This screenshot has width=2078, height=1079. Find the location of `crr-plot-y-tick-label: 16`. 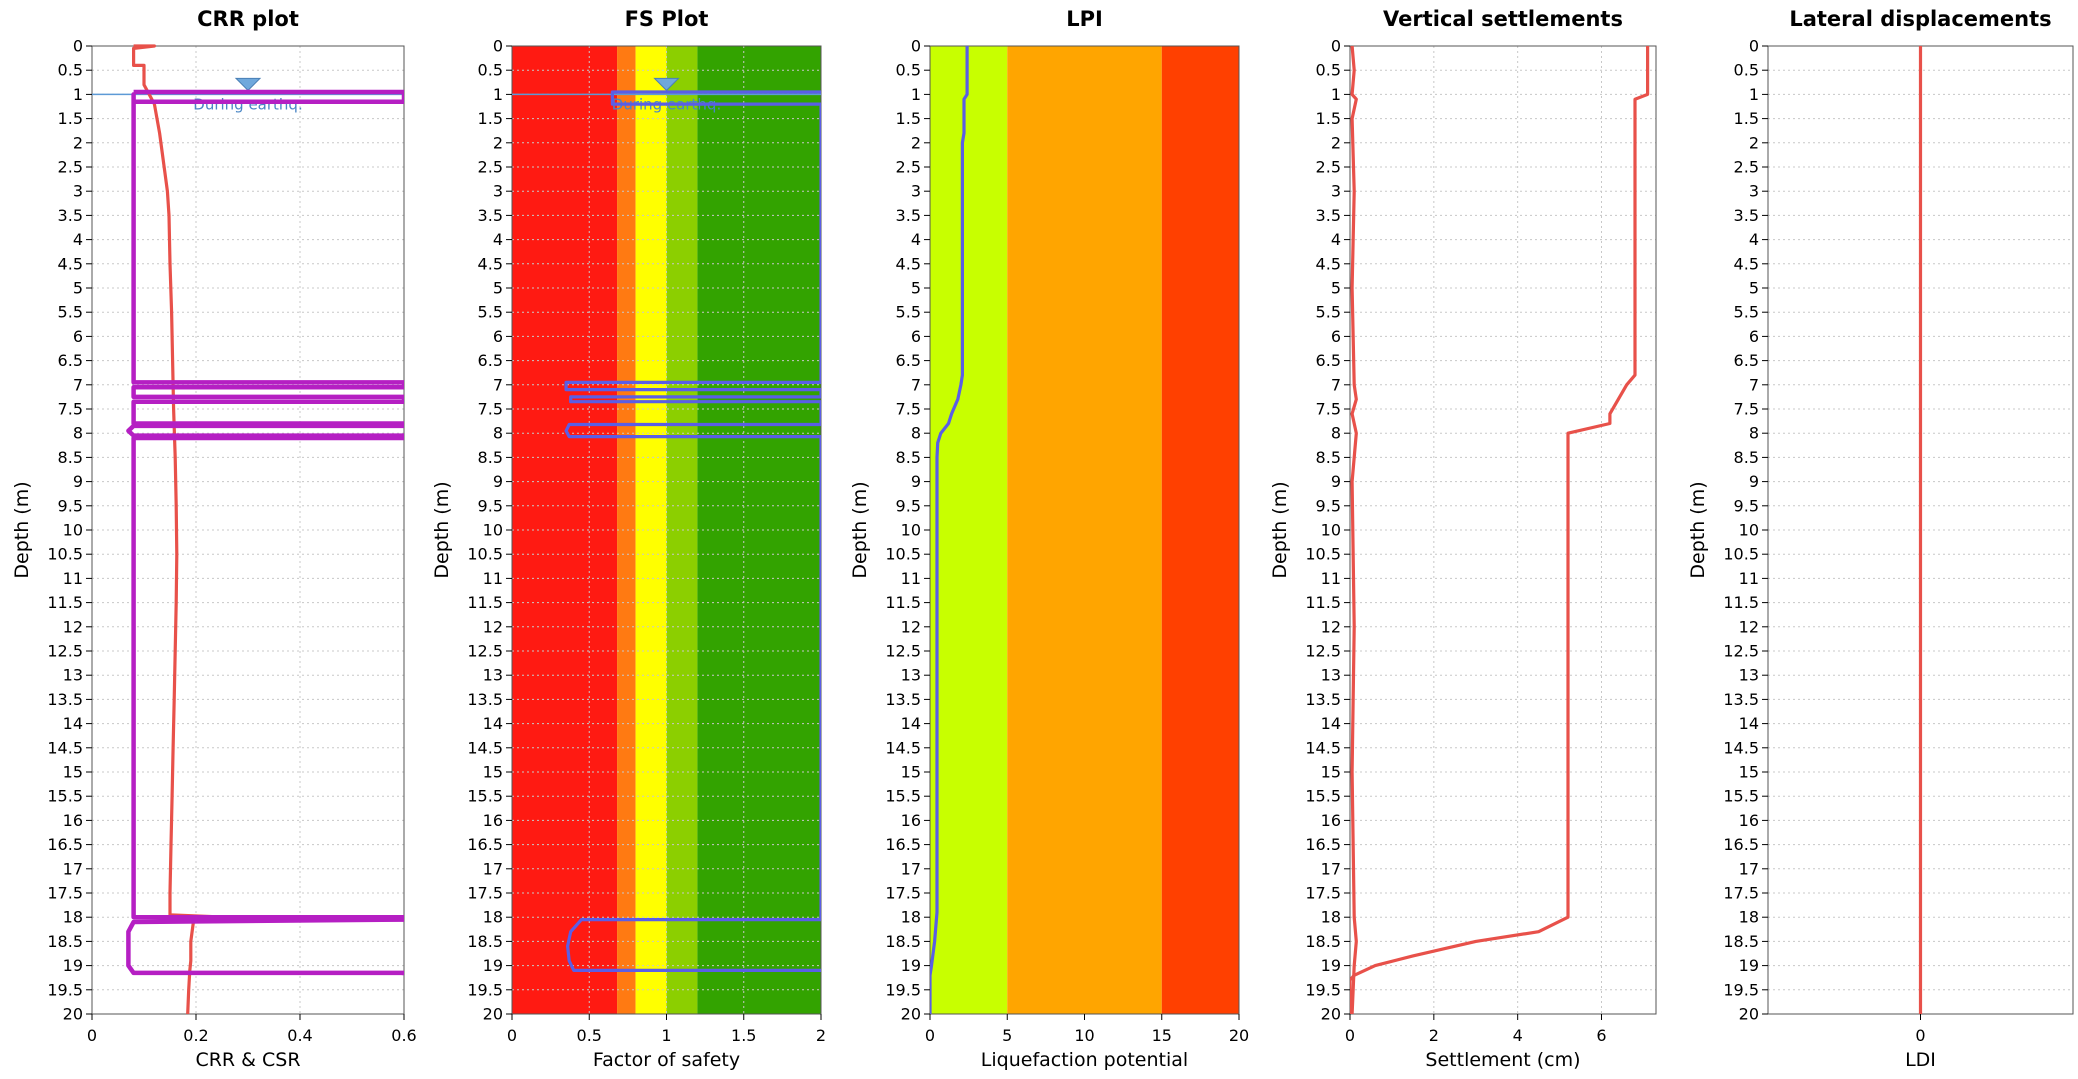

crr-plot-y-tick-label: 16 is located at coordinates (73, 820).